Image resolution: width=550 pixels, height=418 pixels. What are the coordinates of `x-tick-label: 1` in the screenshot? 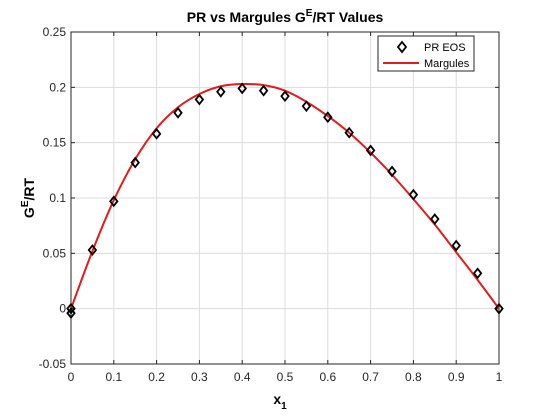 It's located at (499, 377).